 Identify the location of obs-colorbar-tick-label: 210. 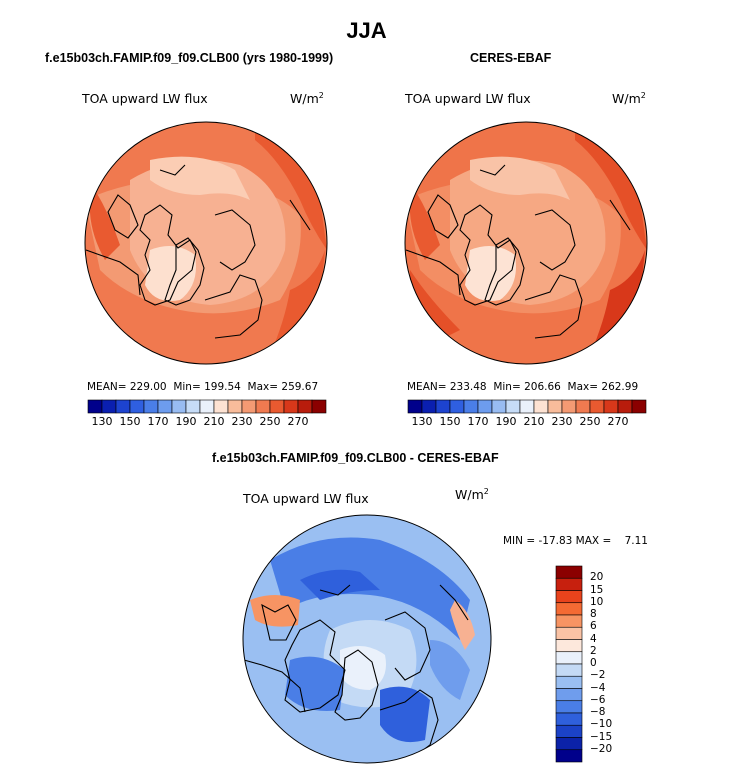
(534, 421).